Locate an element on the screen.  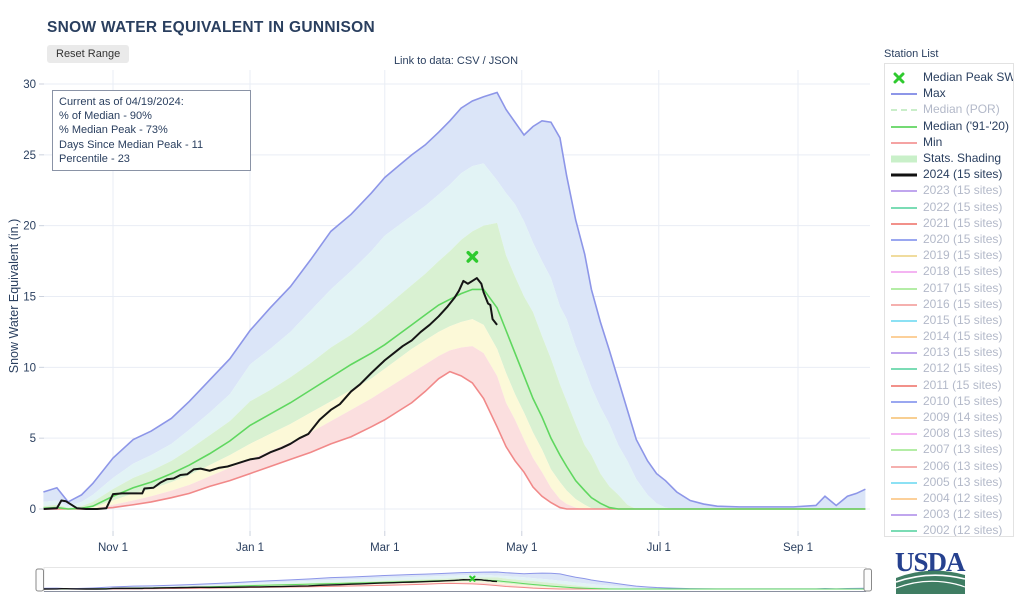
legend-item-label: 2024 (15 sites) is located at coordinates (963, 174).